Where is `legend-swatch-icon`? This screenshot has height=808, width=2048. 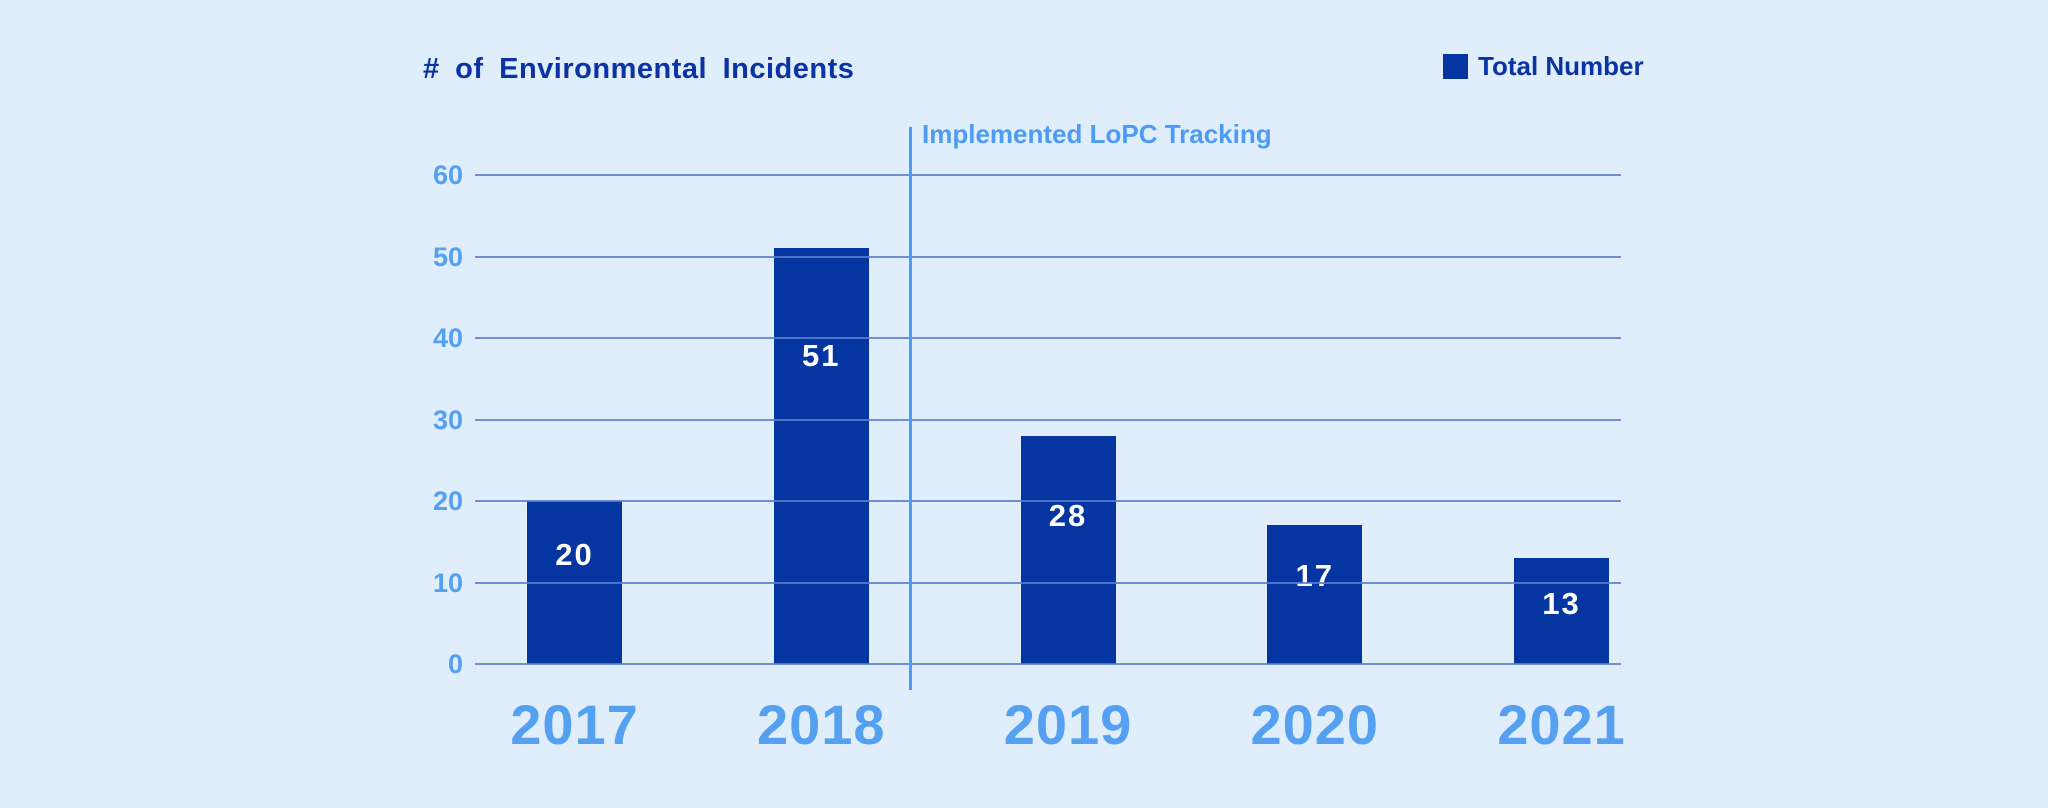 legend-swatch-icon is located at coordinates (1455, 66).